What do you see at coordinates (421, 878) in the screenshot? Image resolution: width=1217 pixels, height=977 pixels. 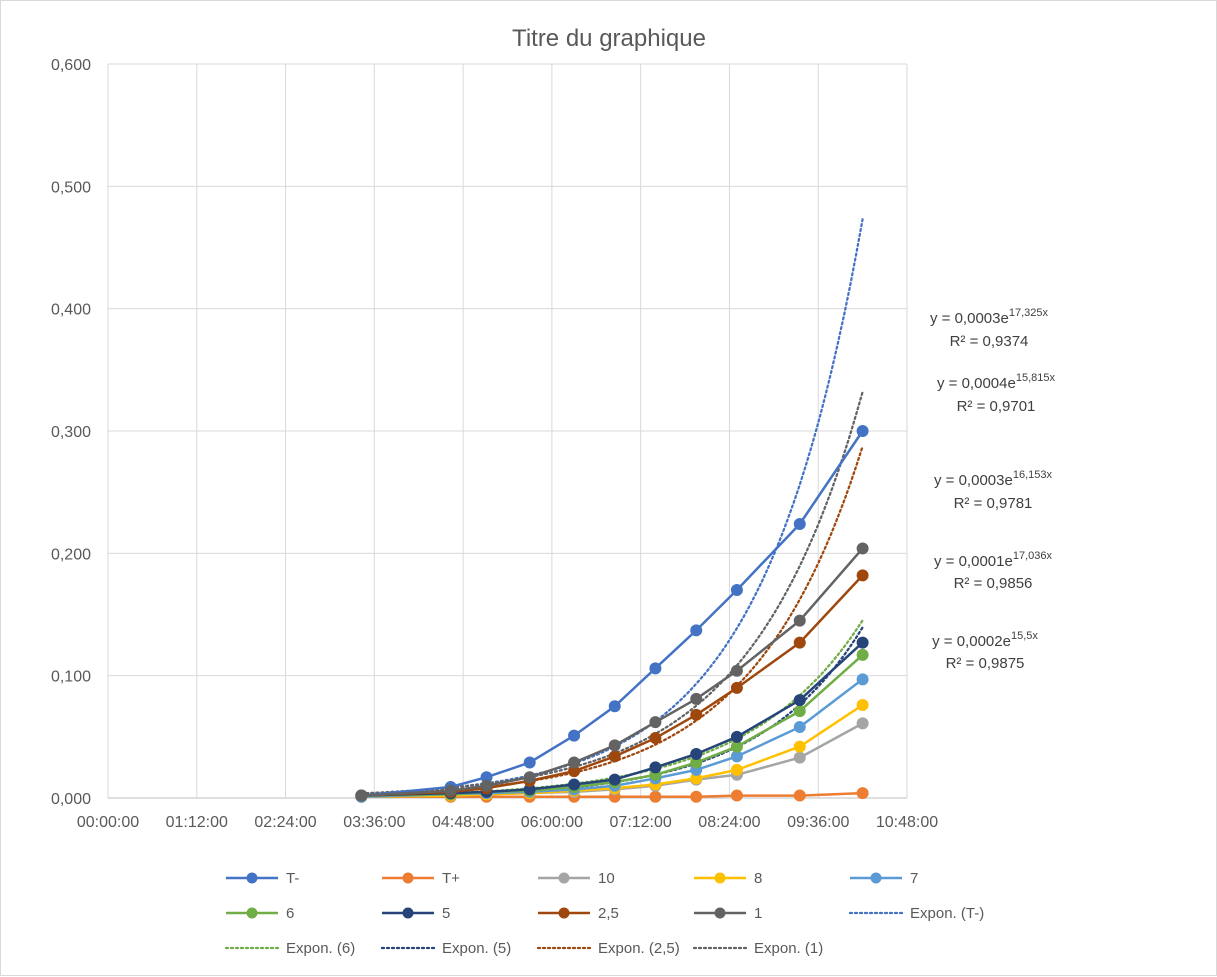 I see `legend-item: T+` at bounding box center [421, 878].